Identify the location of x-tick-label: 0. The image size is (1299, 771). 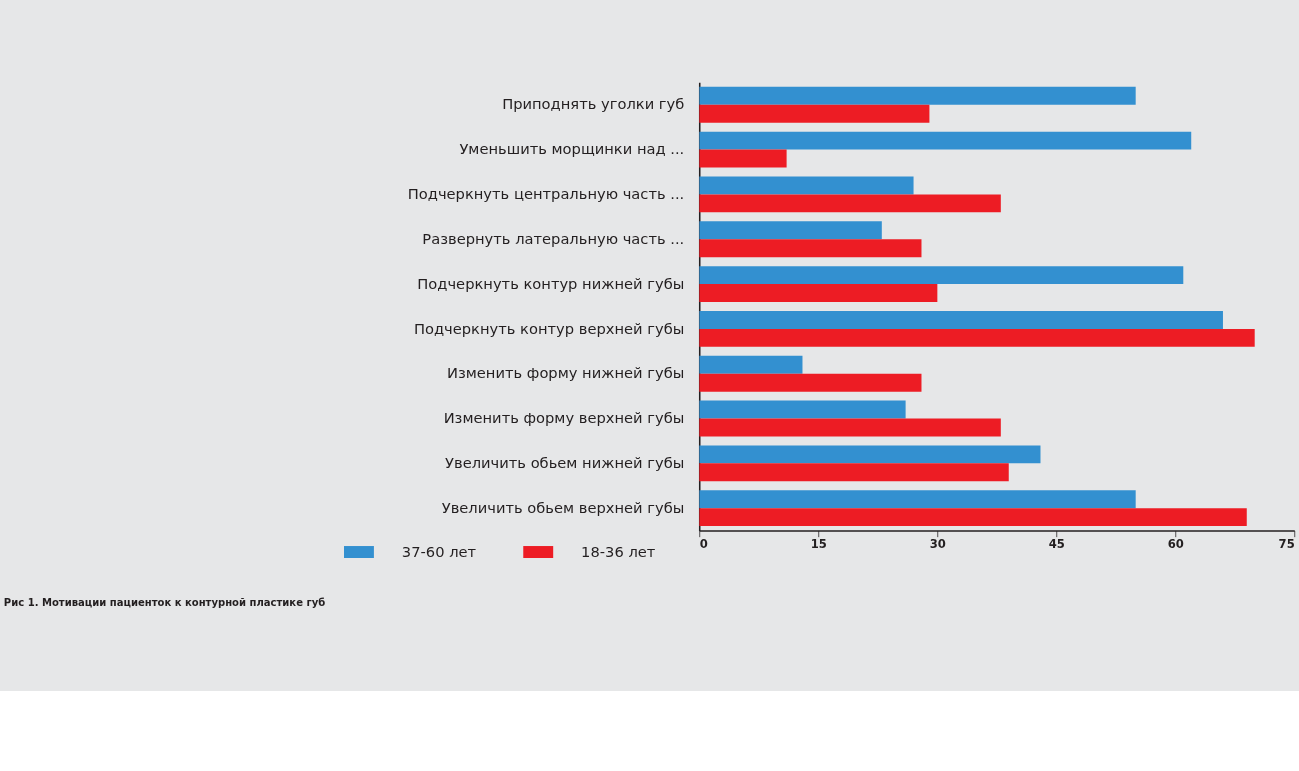
(703, 543).